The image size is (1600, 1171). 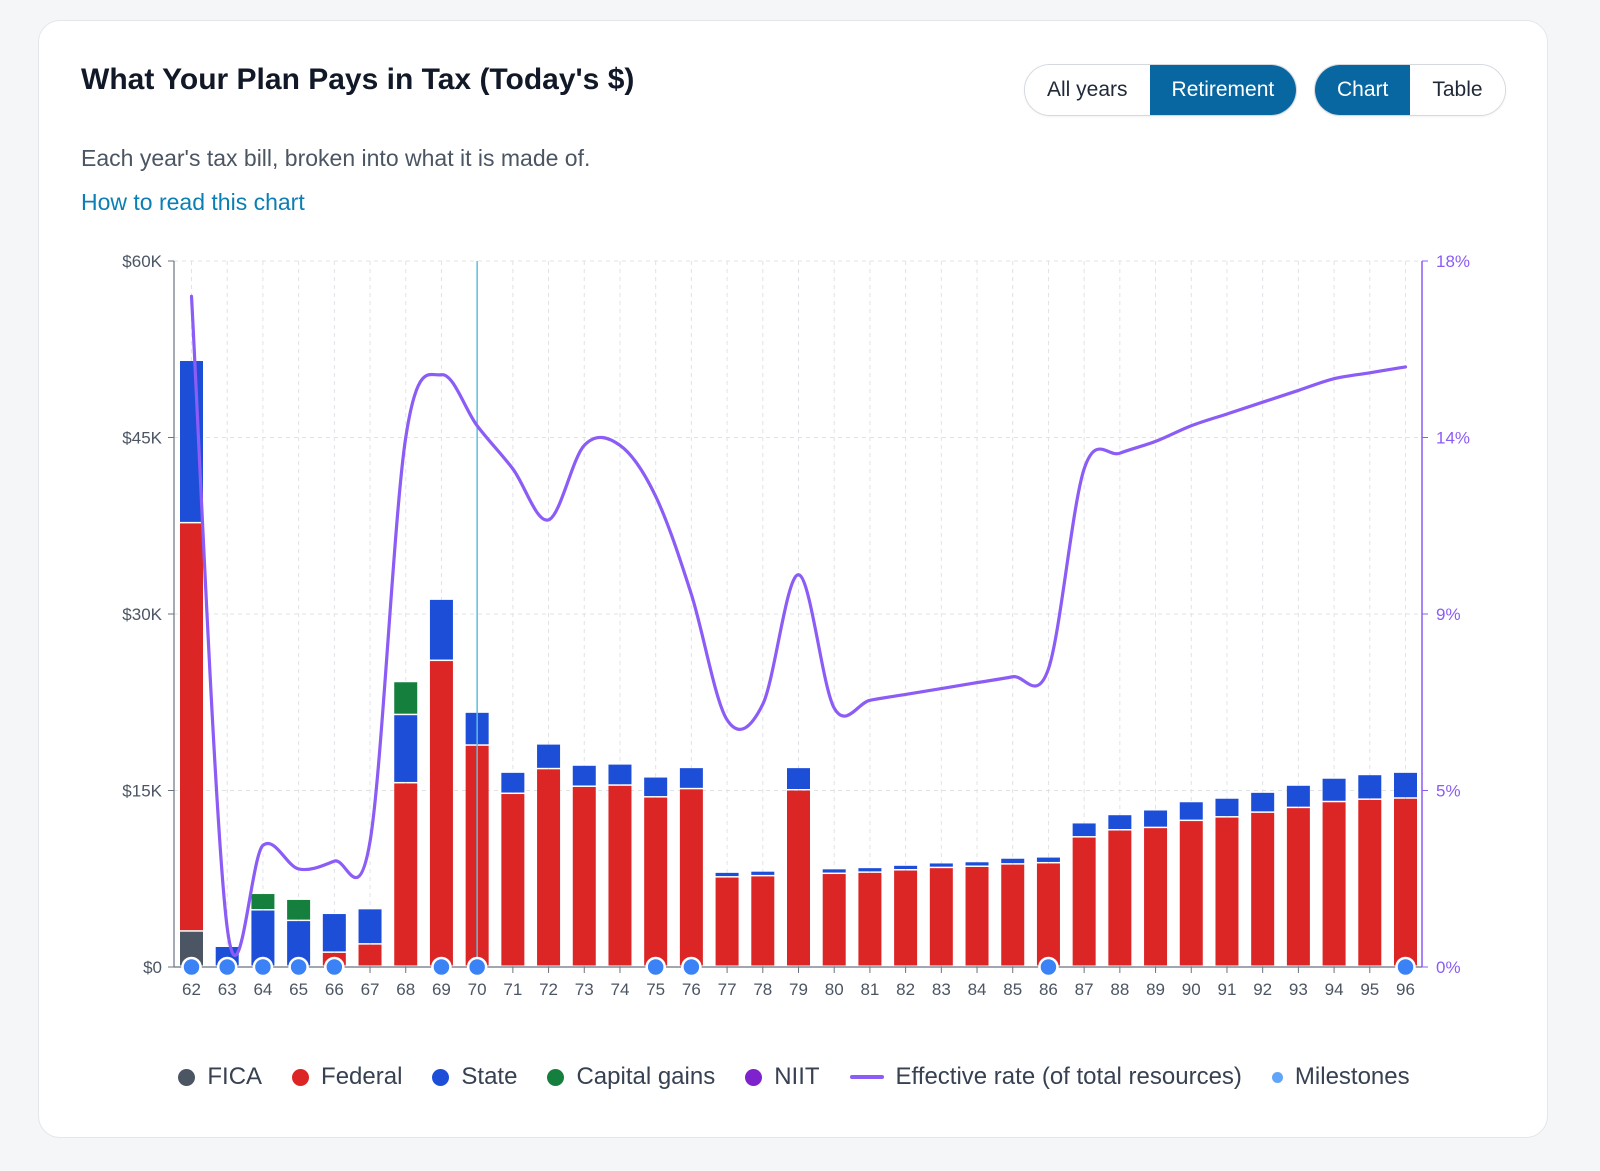 I want to click on legend-item-milestone: Milestones, so click(x=1340, y=1077).